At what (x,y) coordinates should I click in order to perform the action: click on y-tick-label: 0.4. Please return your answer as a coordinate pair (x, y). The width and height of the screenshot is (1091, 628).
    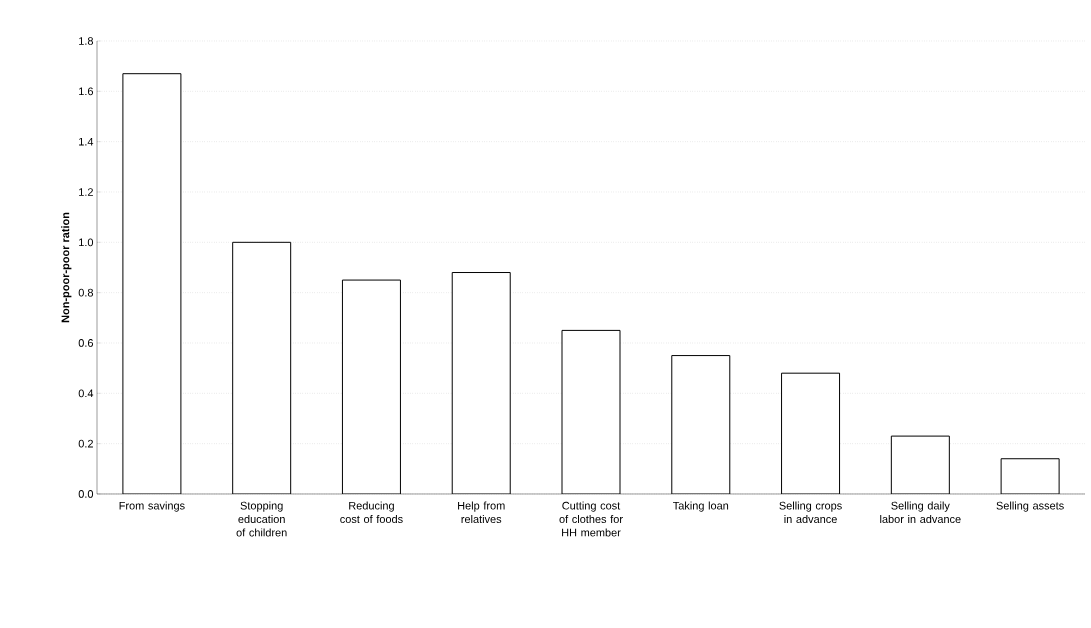
    Looking at the image, I should click on (86, 393).